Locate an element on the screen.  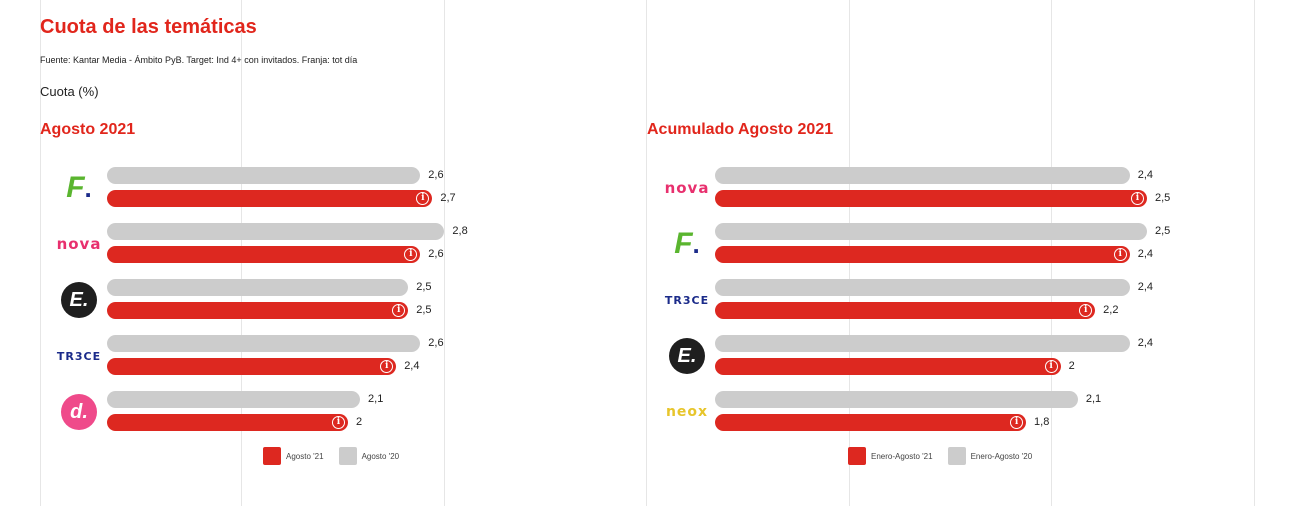
page-title: Cuota de las temáticas is located at coordinates (148, 27).